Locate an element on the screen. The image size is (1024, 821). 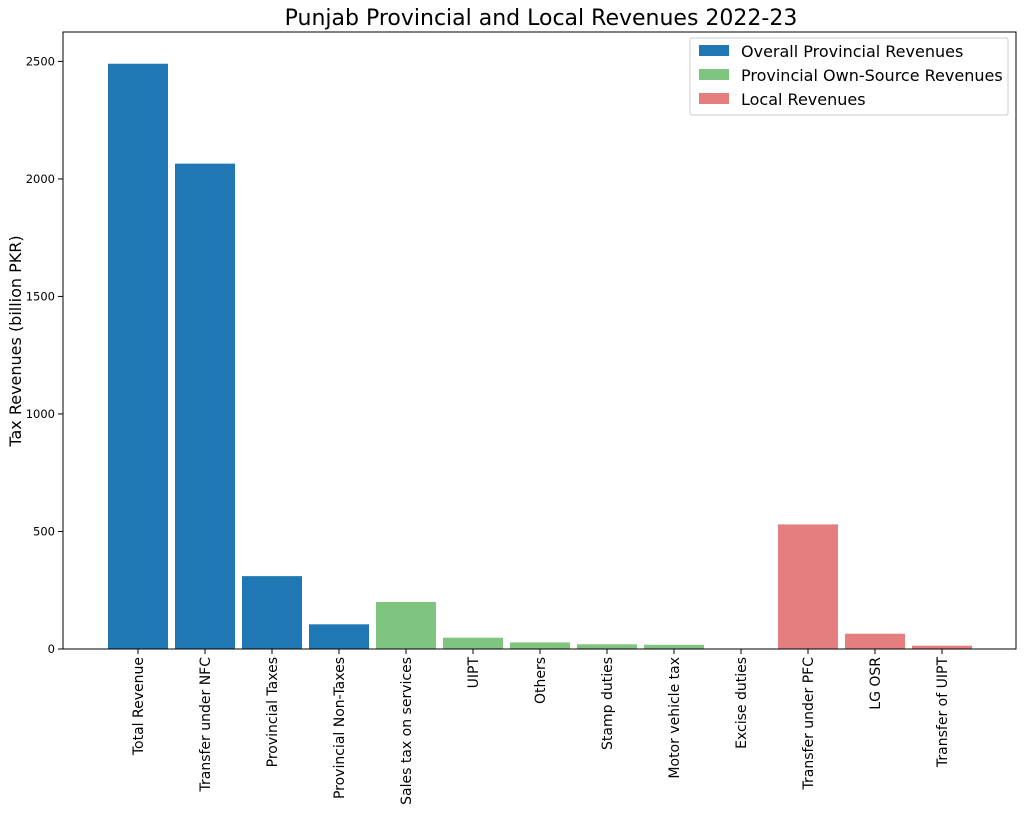
y-tick-label: 0 is located at coordinates (51, 649).